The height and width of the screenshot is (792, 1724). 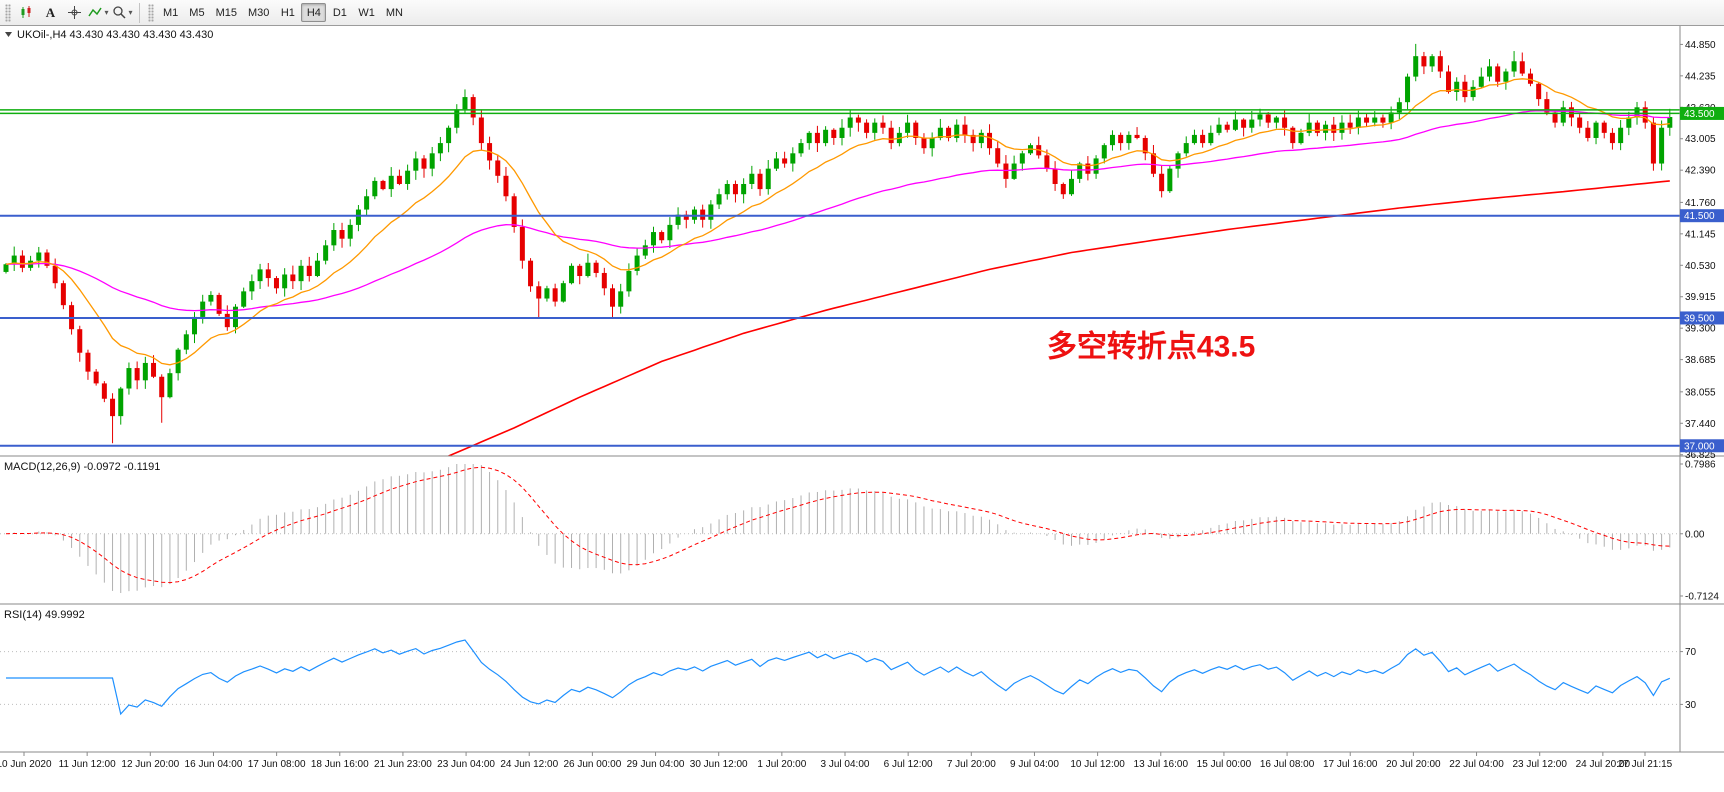 What do you see at coordinates (287, 12) in the screenshot?
I see `timeframe-h1: H1` at bounding box center [287, 12].